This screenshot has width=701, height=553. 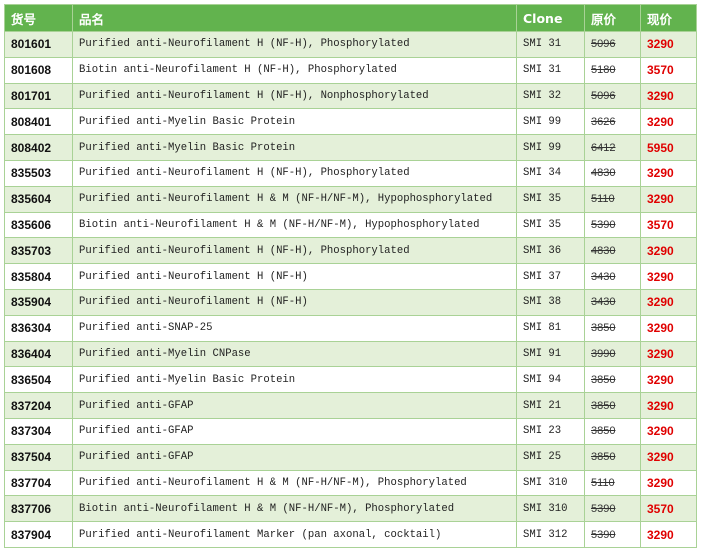 I want to click on product-code: 835804, so click(x=38, y=276).